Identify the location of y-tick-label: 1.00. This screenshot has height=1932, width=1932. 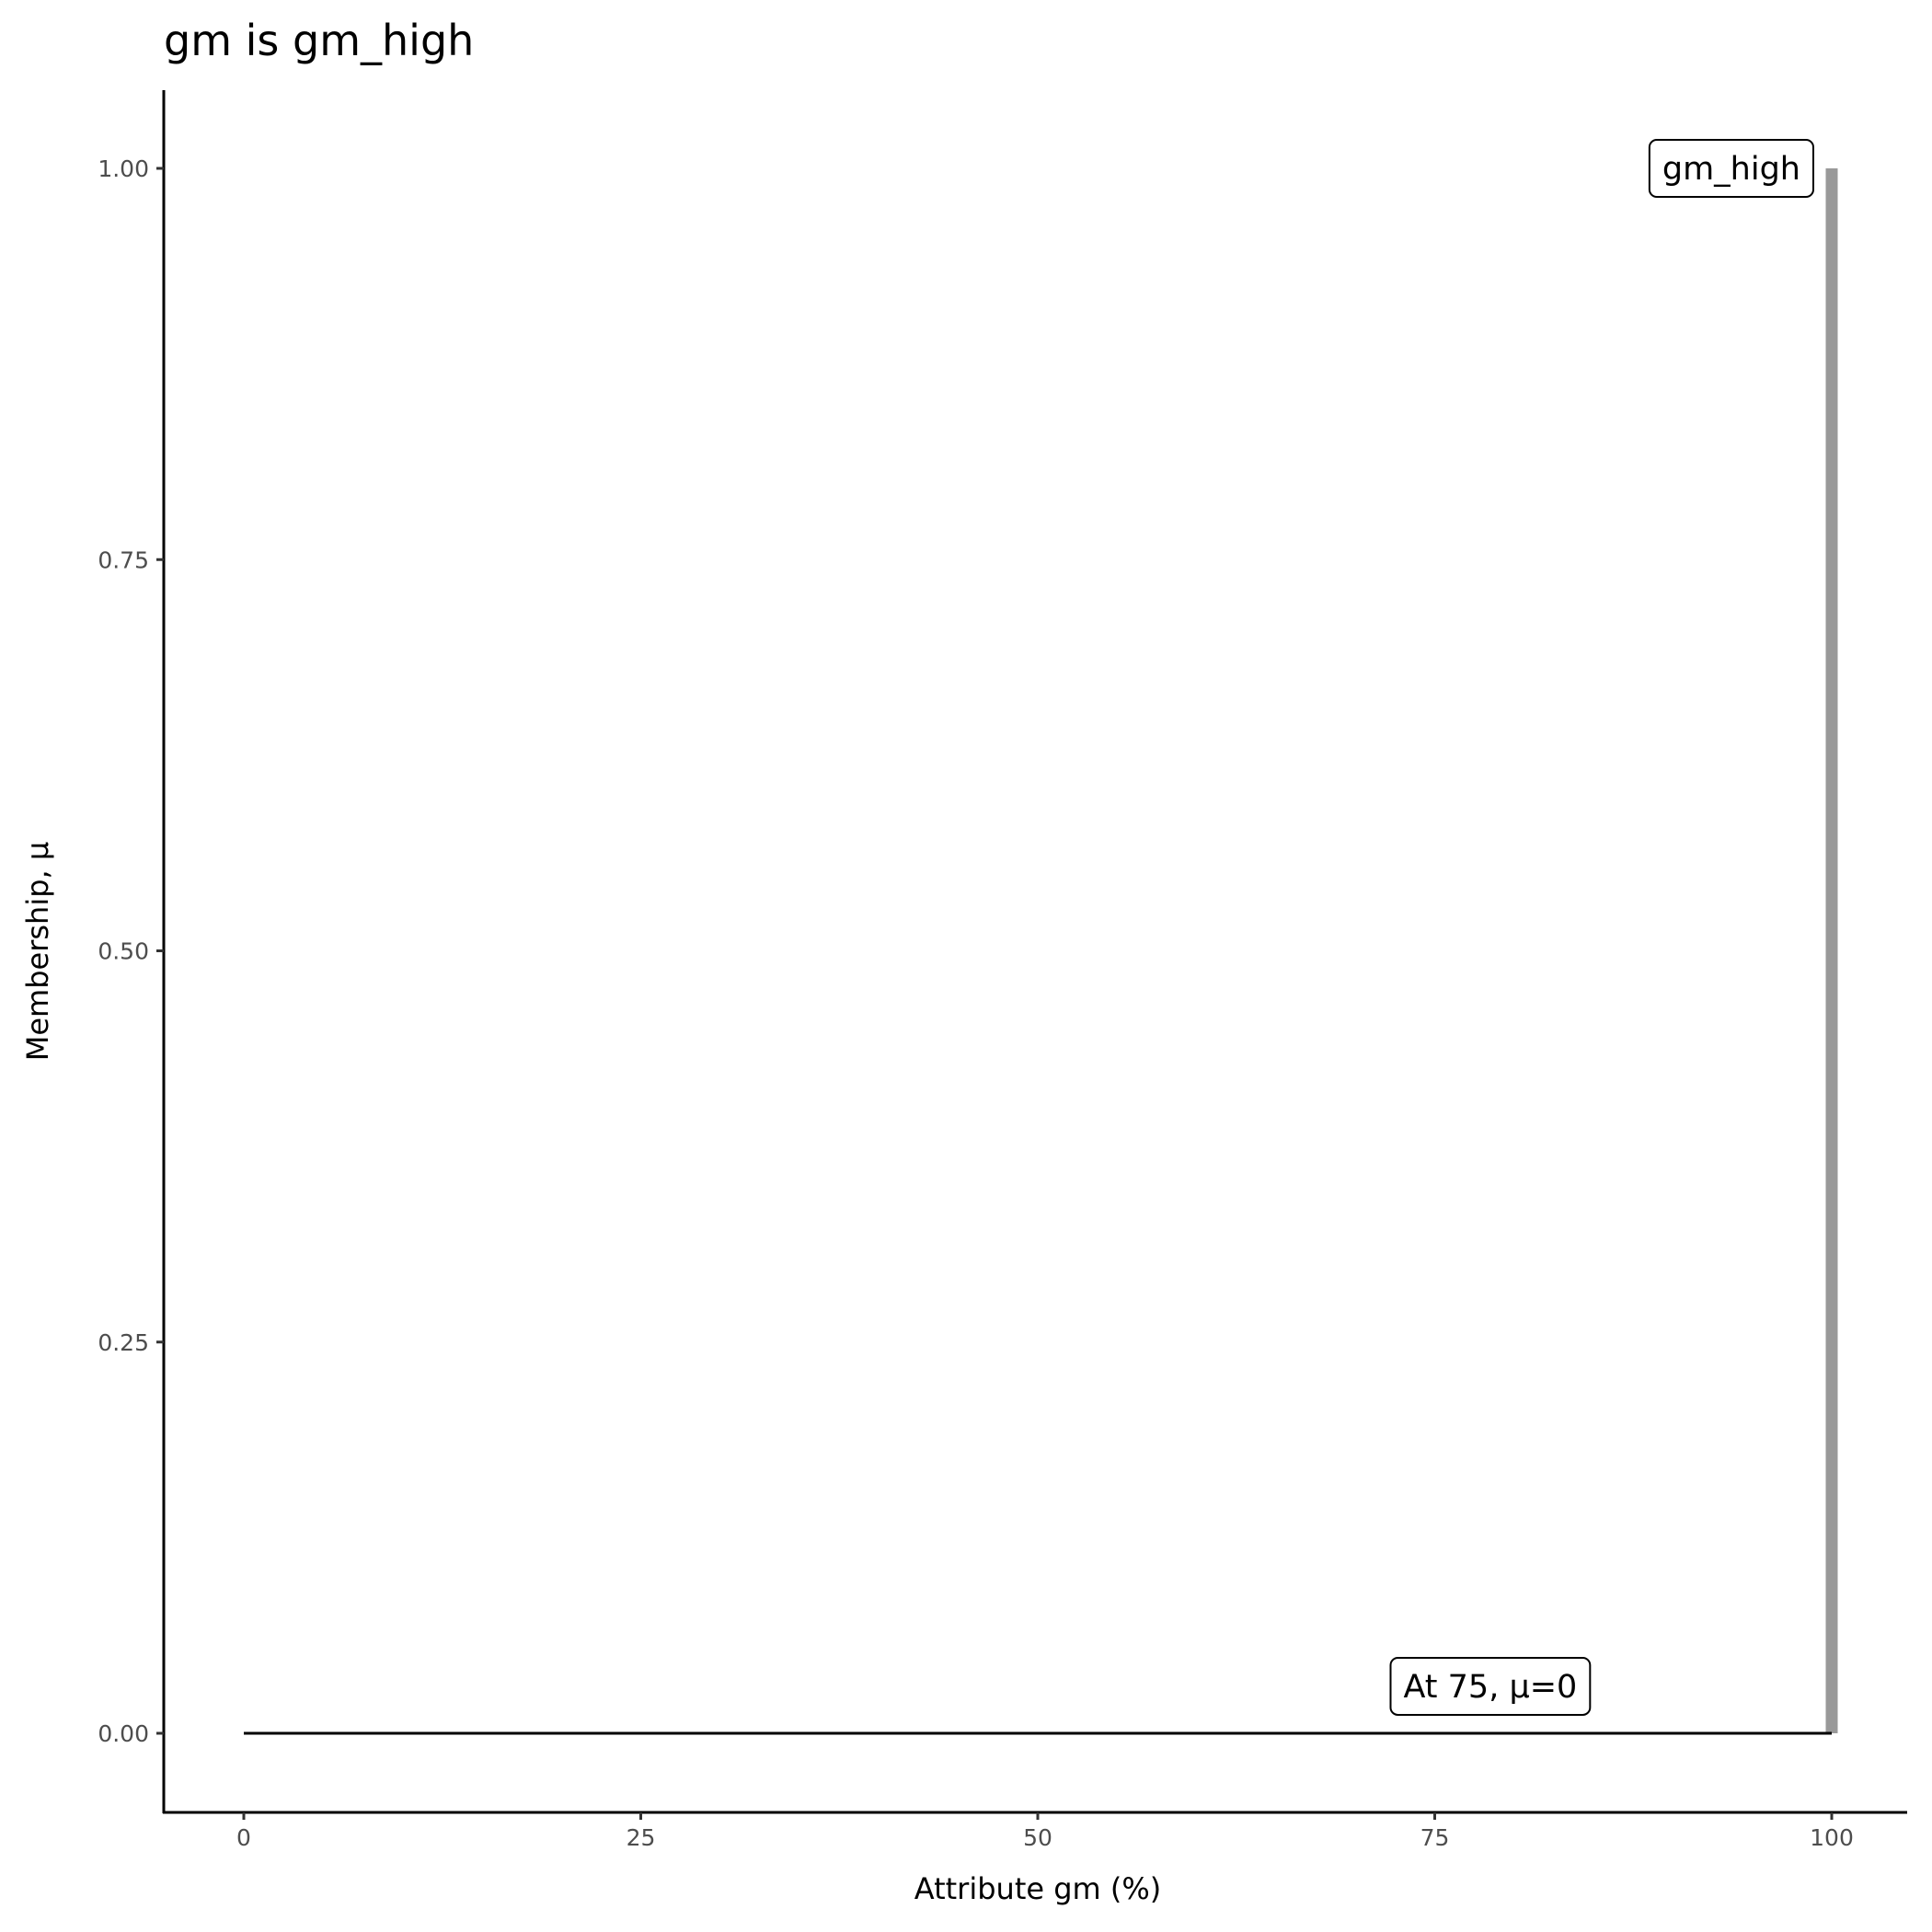
(123, 168).